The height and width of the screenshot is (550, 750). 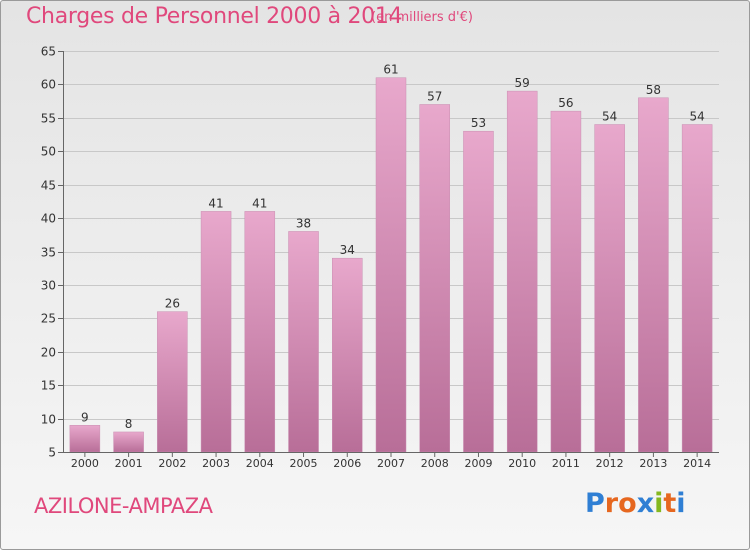 What do you see at coordinates (645, 503) in the screenshot?
I see `logo-letter: x` at bounding box center [645, 503].